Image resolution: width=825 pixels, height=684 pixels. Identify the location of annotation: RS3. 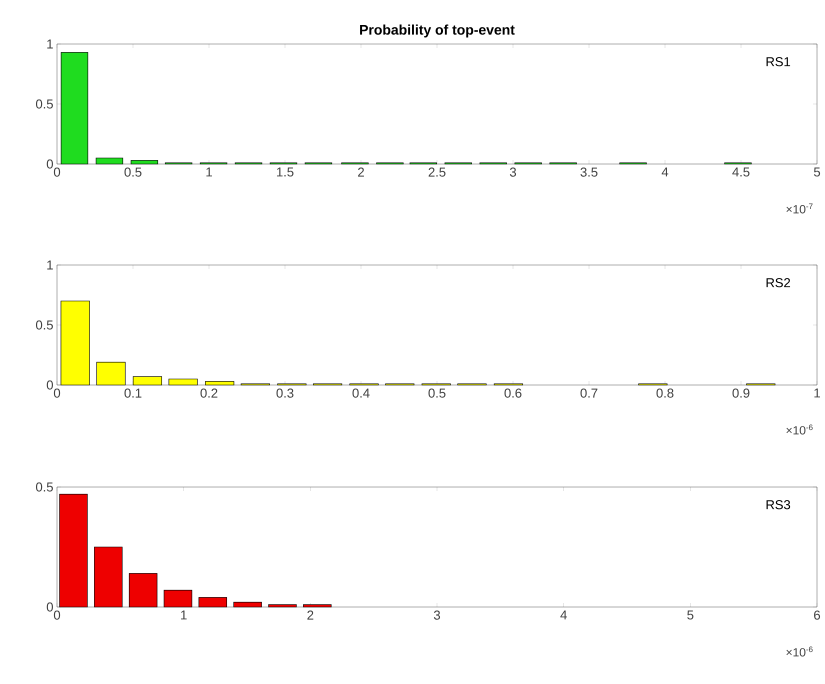
(778, 505).